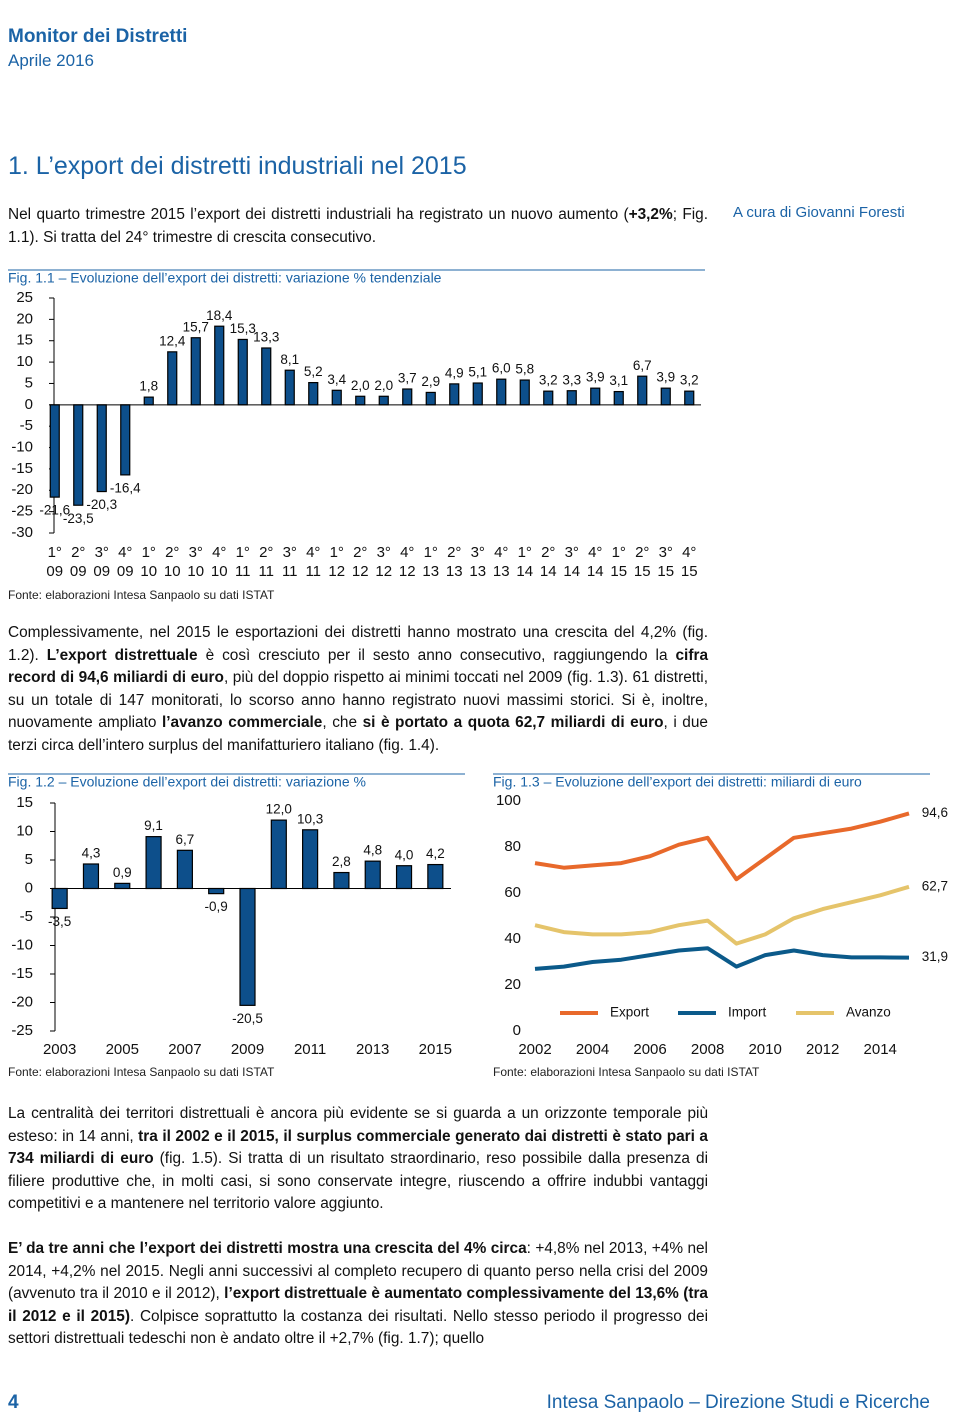 The width and height of the screenshot is (960, 1418). What do you see at coordinates (279, 809) in the screenshot?
I see `value-label: 12,0` at bounding box center [279, 809].